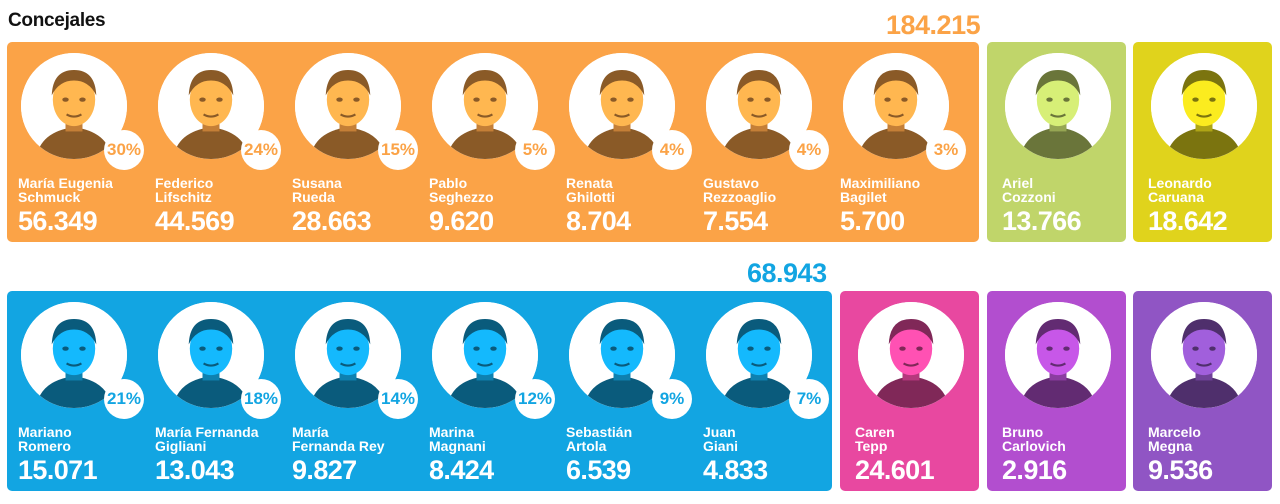 The height and width of the screenshot is (504, 1280). What do you see at coordinates (1180, 470) in the screenshot?
I see `vote-count: 9.536` at bounding box center [1180, 470].